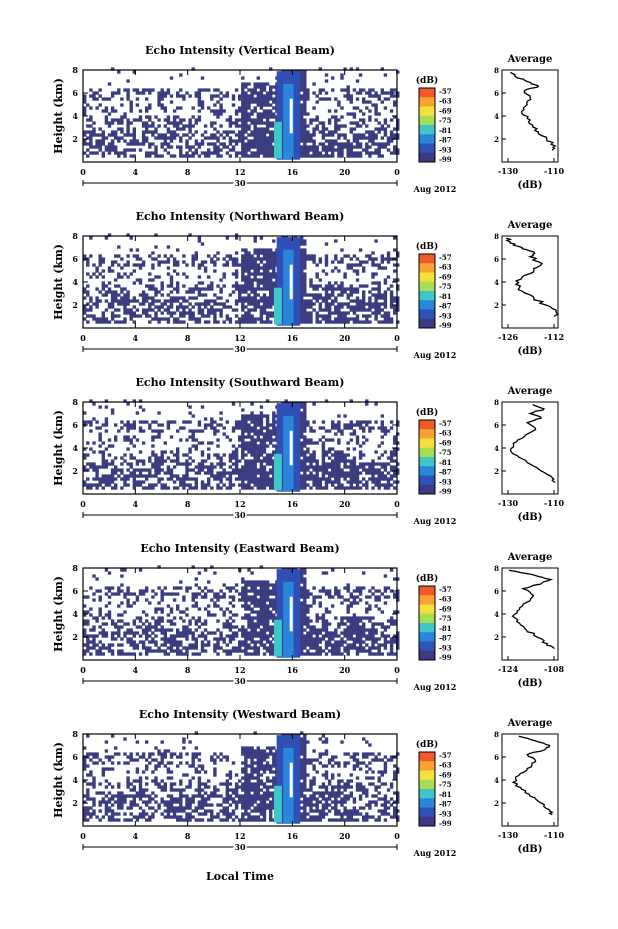  What do you see at coordinates (530, 517) in the screenshot?
I see `avg-x-label: (dB)` at bounding box center [530, 517].